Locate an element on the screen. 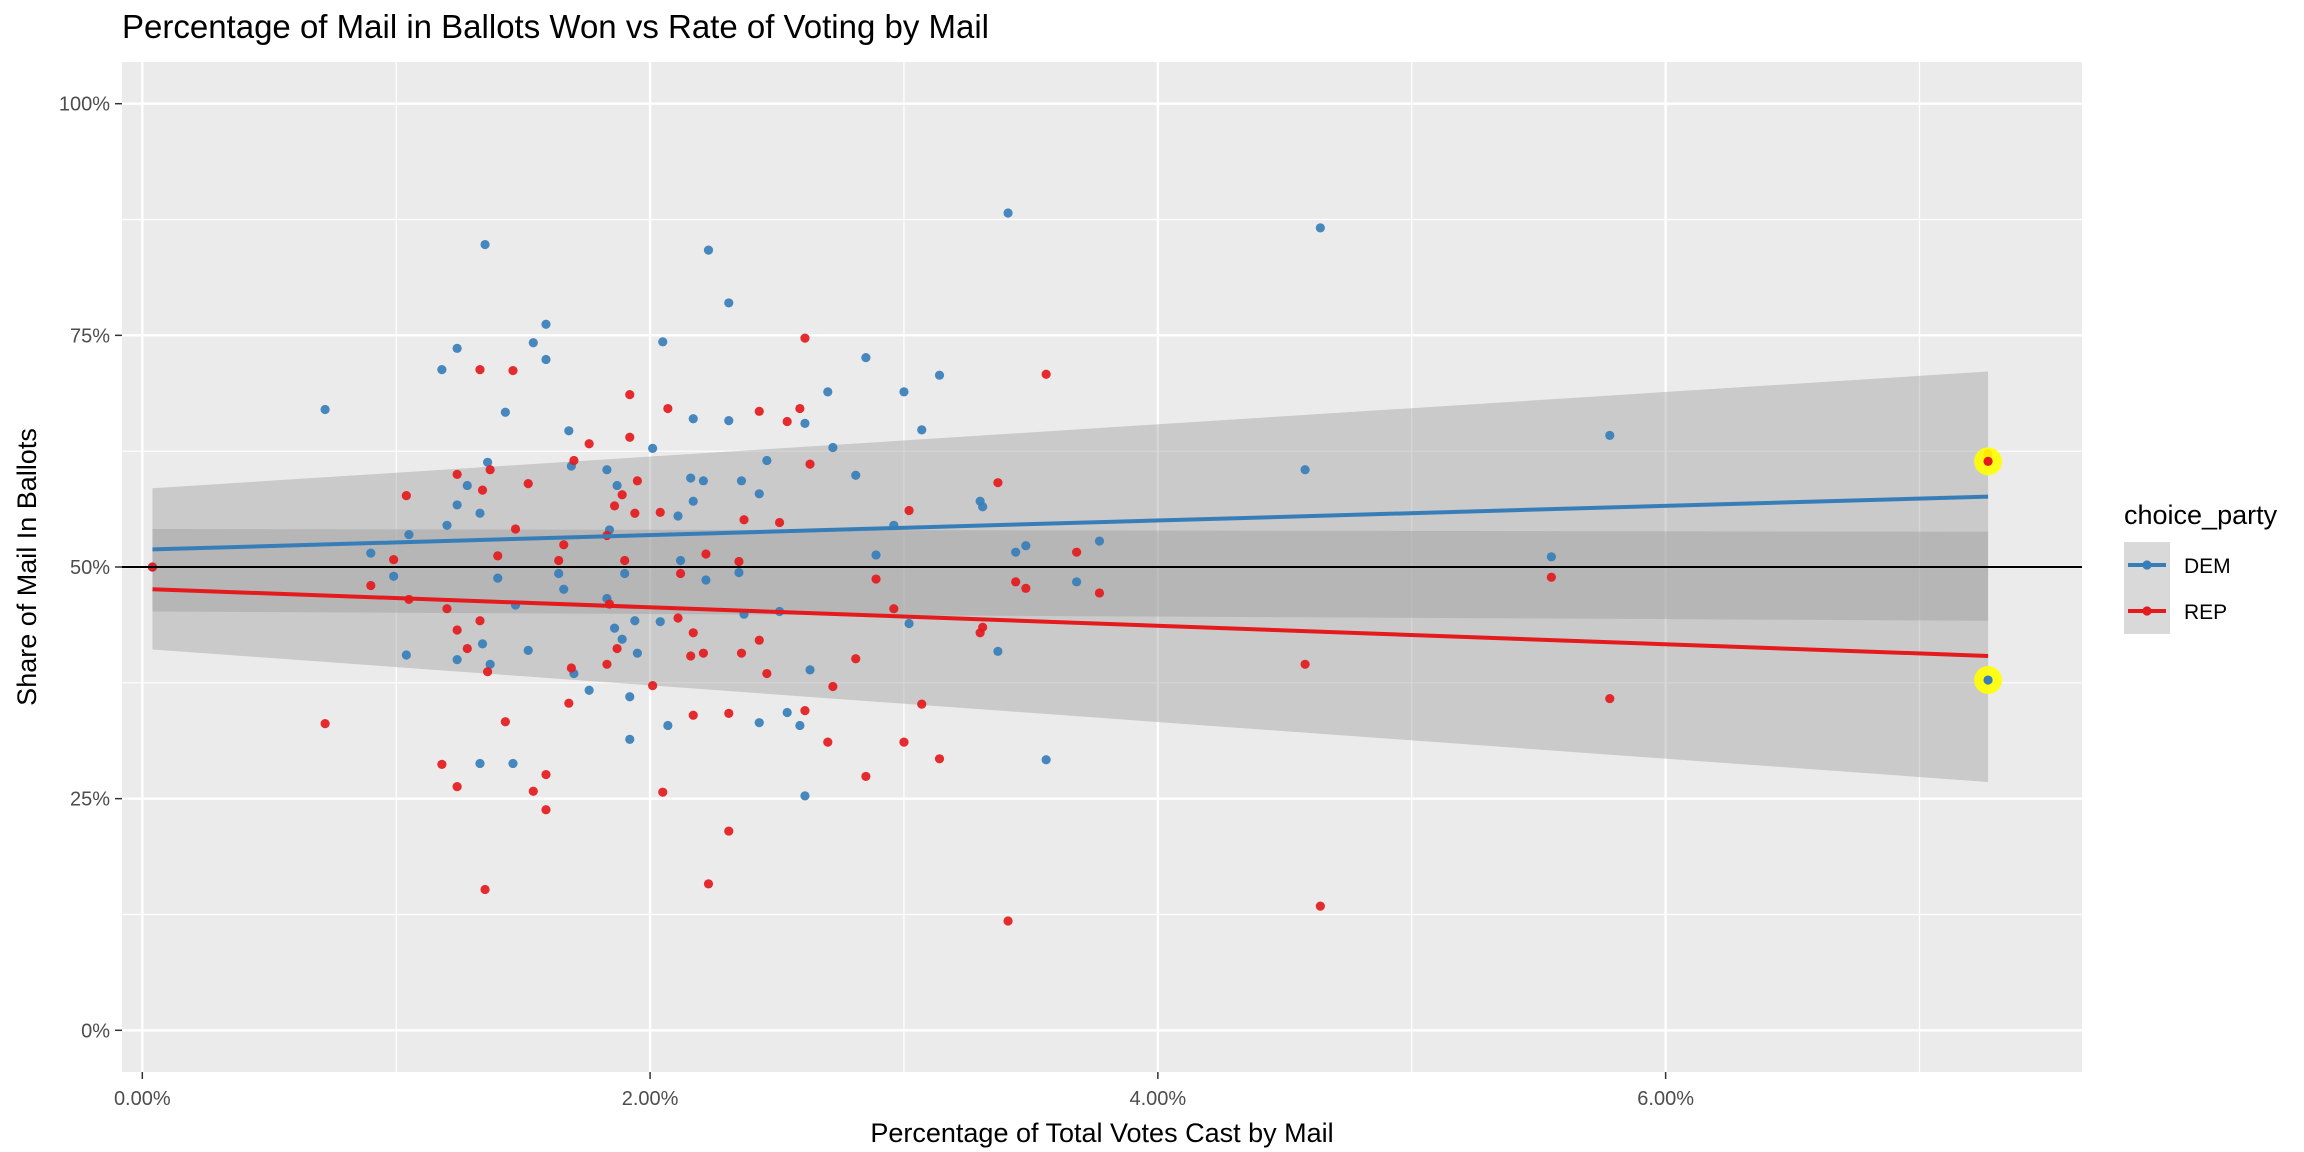 The height and width of the screenshot is (1152, 2304). legend-title: choice_party is located at coordinates (2201, 515).